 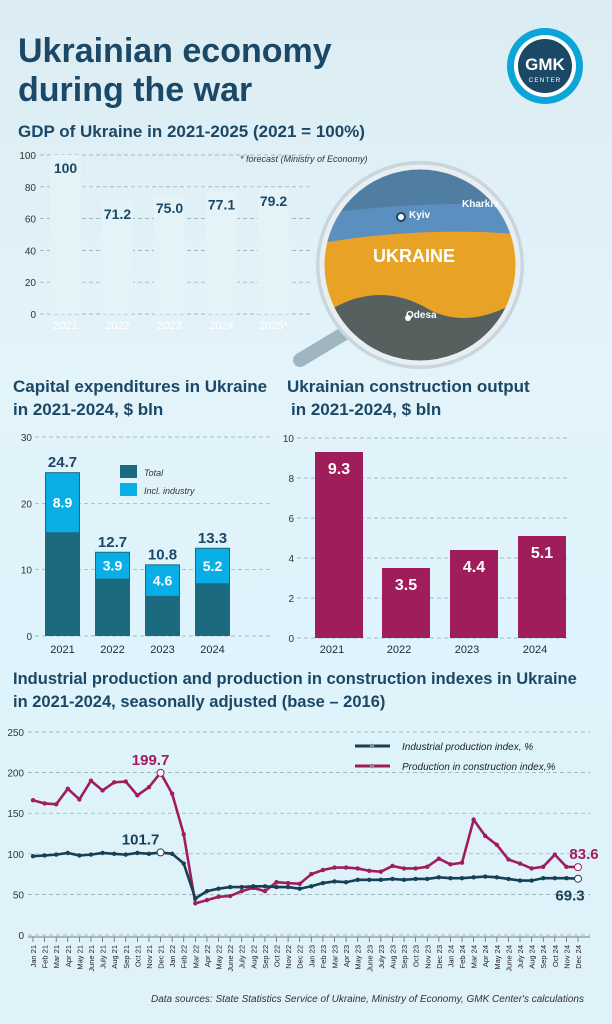 What do you see at coordinates (126, 957) in the screenshot?
I see `index-x-tick-label: Sep 21` at bounding box center [126, 957].